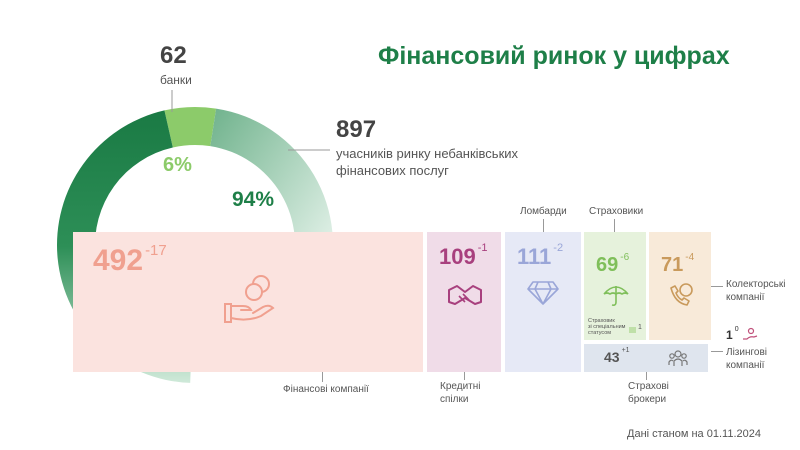 The width and height of the screenshot is (800, 450). What do you see at coordinates (625, 350) in the screenshot?
I see `brokers-change: +1` at bounding box center [625, 350].